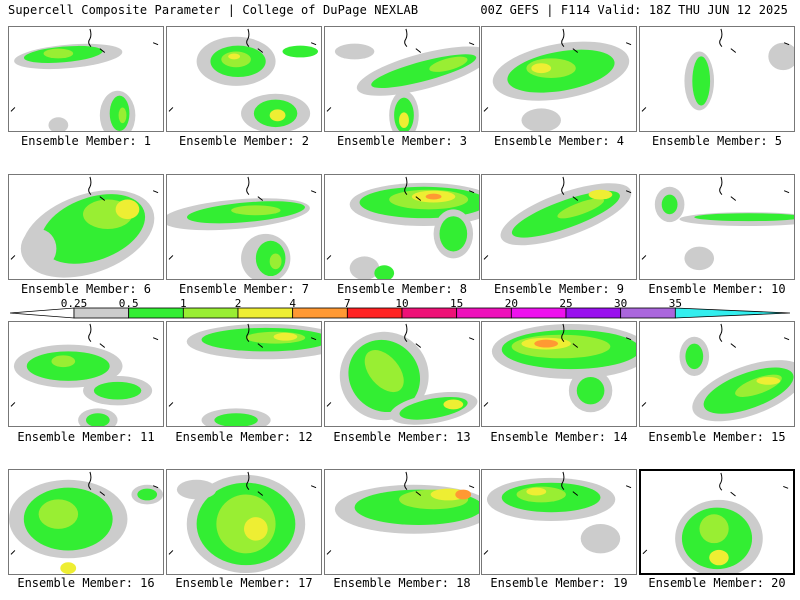 The height and width of the screenshot is (600, 800). What do you see at coordinates (86, 437) in the screenshot?
I see `member-label: Ensemble Member: 11` at bounding box center [86, 437].